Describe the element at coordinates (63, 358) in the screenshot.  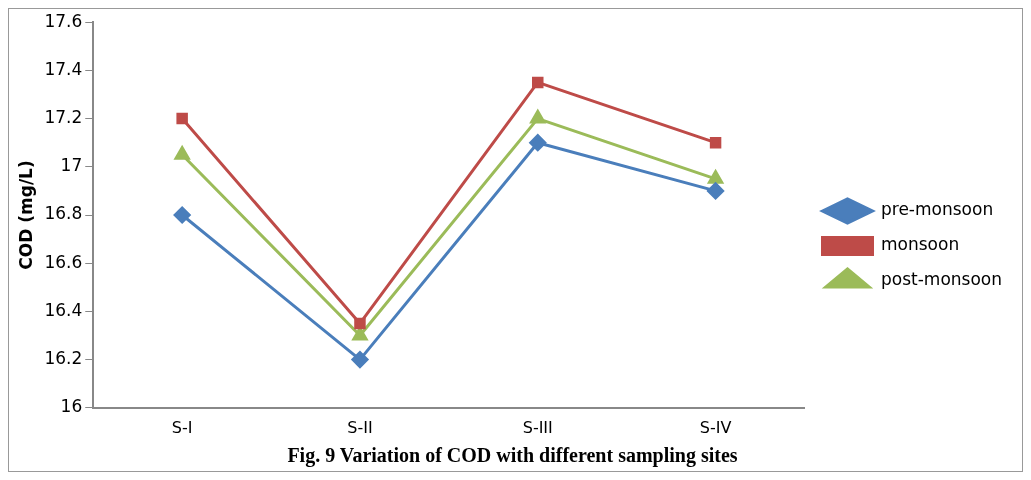
I see `y-tick-label: 16.2` at that location.